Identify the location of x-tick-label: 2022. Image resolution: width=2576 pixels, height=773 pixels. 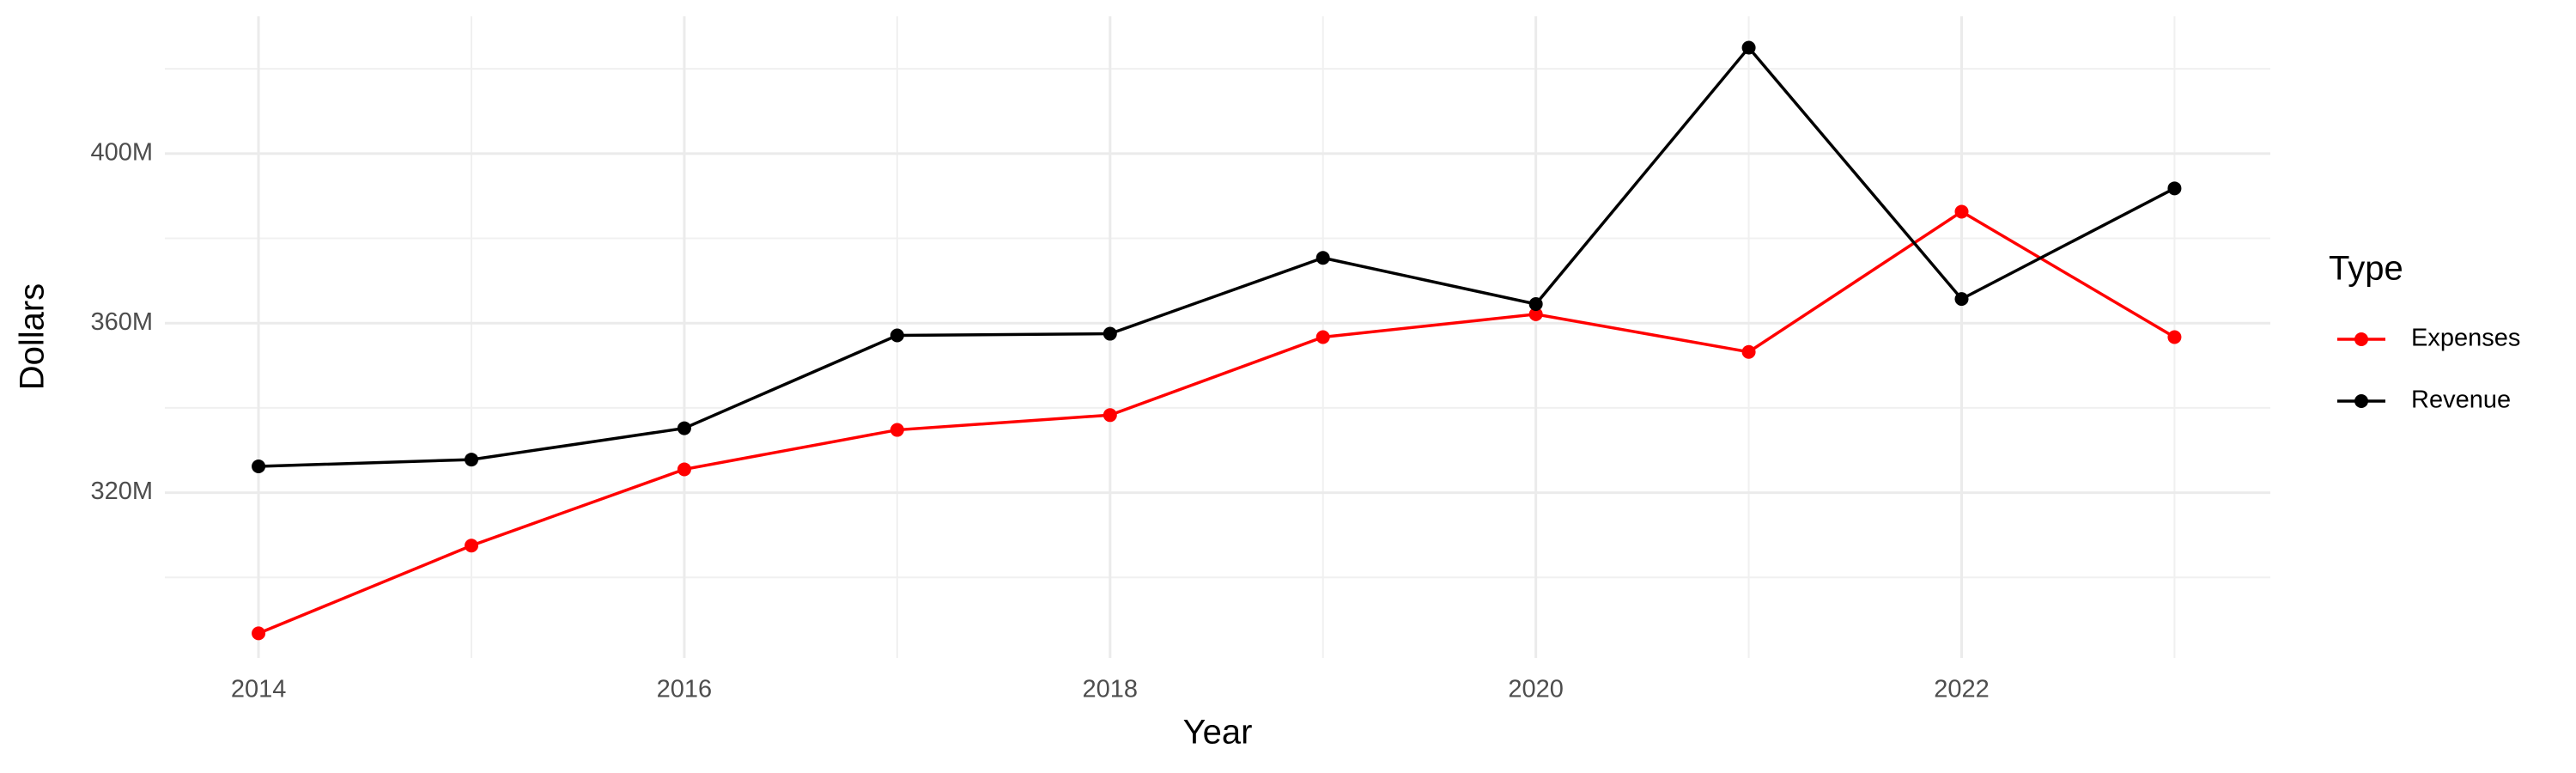
(1962, 689).